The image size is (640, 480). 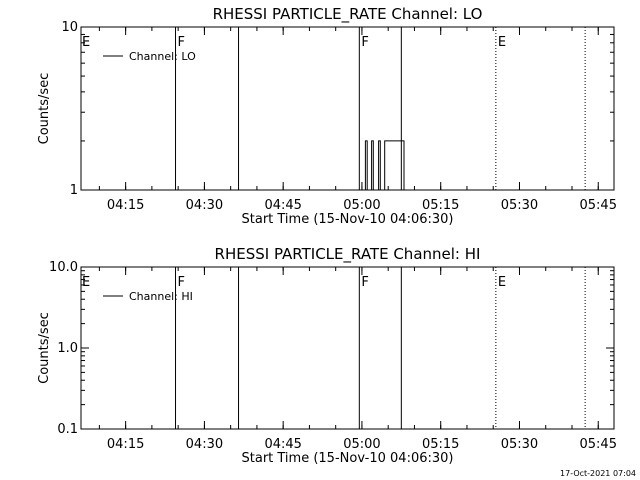 What do you see at coordinates (69, 27) in the screenshot?
I see `y-tick-label: 10` at bounding box center [69, 27].